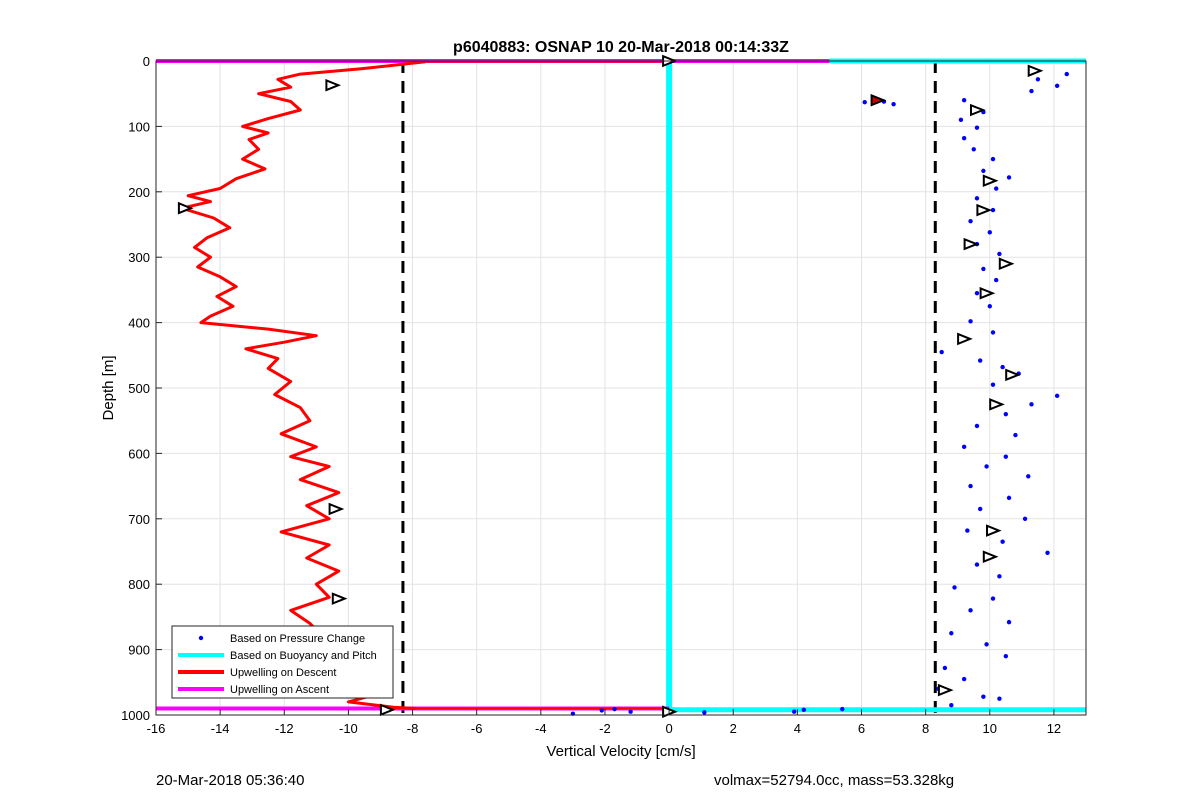  I want to click on y-tick-label: 900, so click(139, 650).